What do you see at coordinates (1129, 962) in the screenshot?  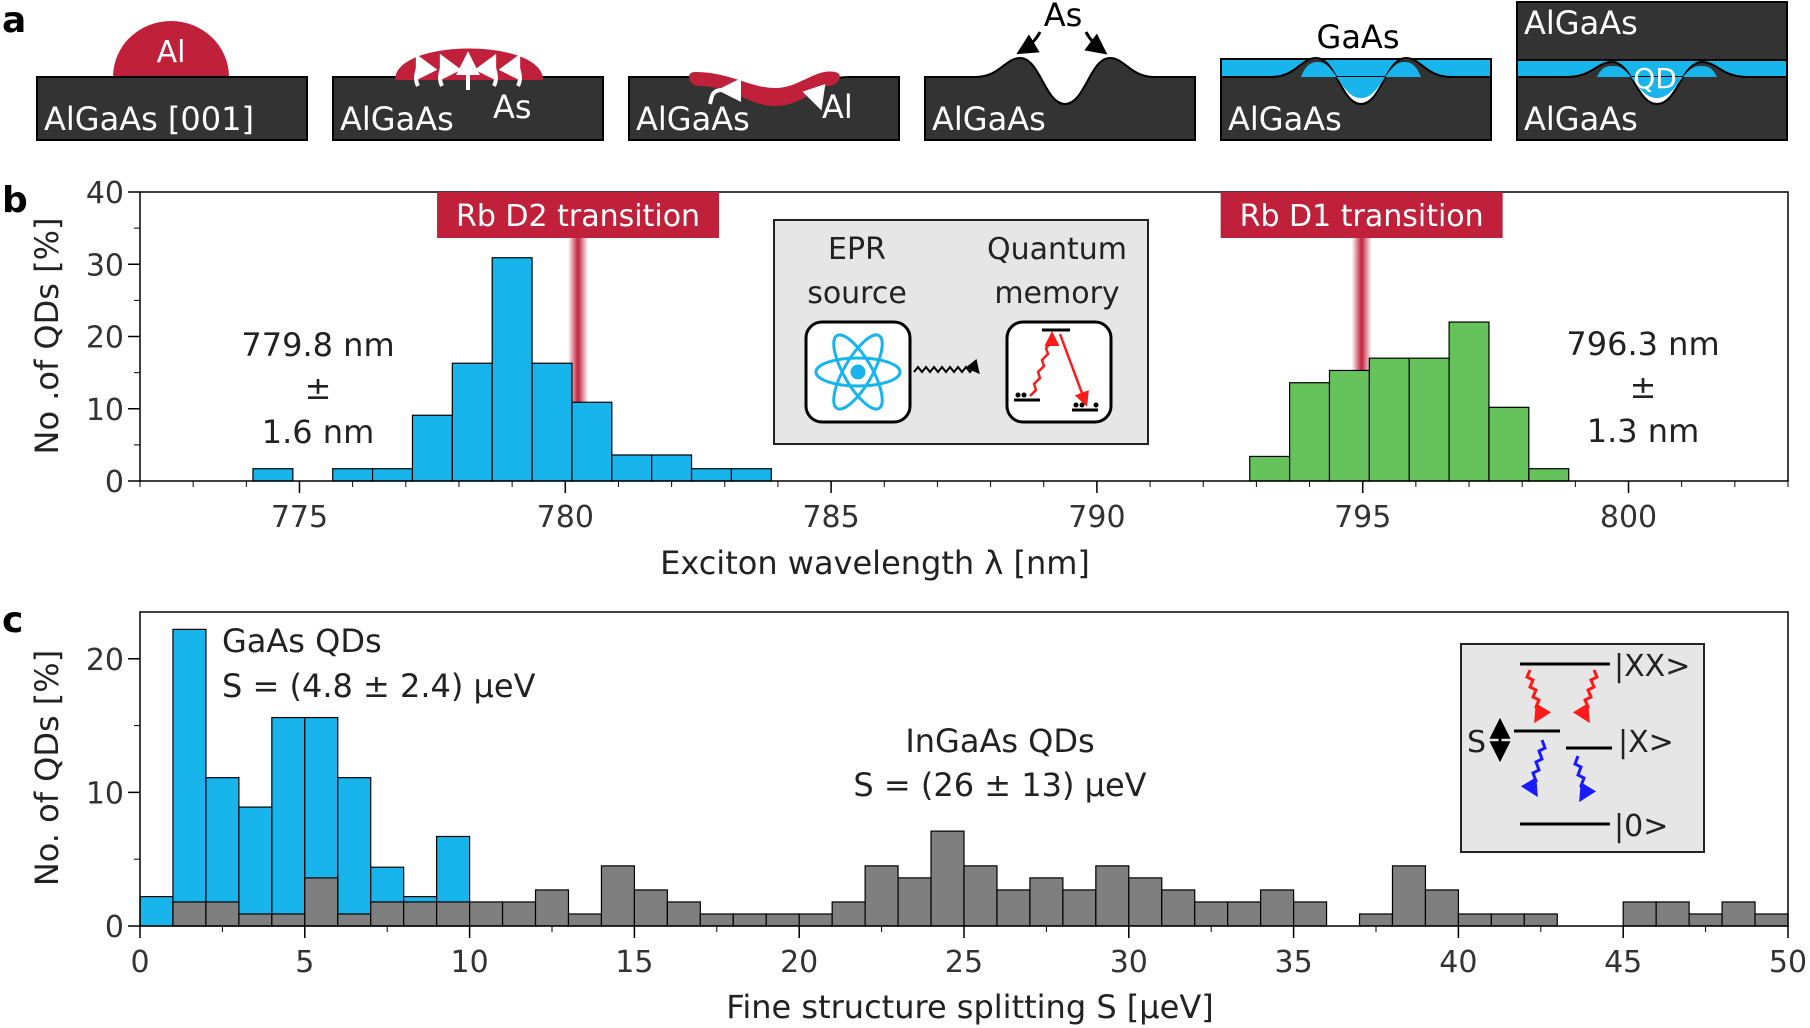 I see `x-tick-label: 30` at bounding box center [1129, 962].